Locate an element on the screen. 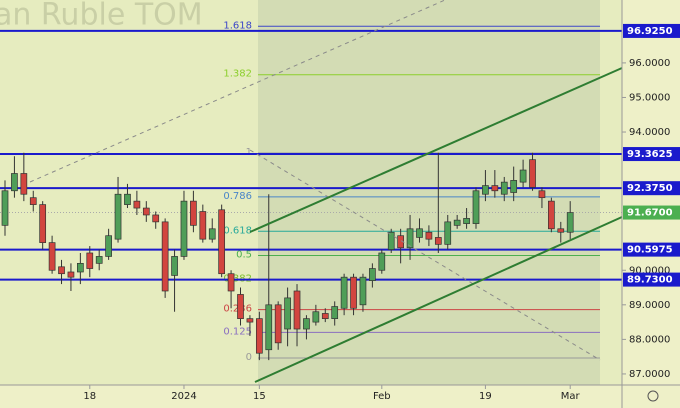  fib-label: 1.618 is located at coordinates (237, 25).